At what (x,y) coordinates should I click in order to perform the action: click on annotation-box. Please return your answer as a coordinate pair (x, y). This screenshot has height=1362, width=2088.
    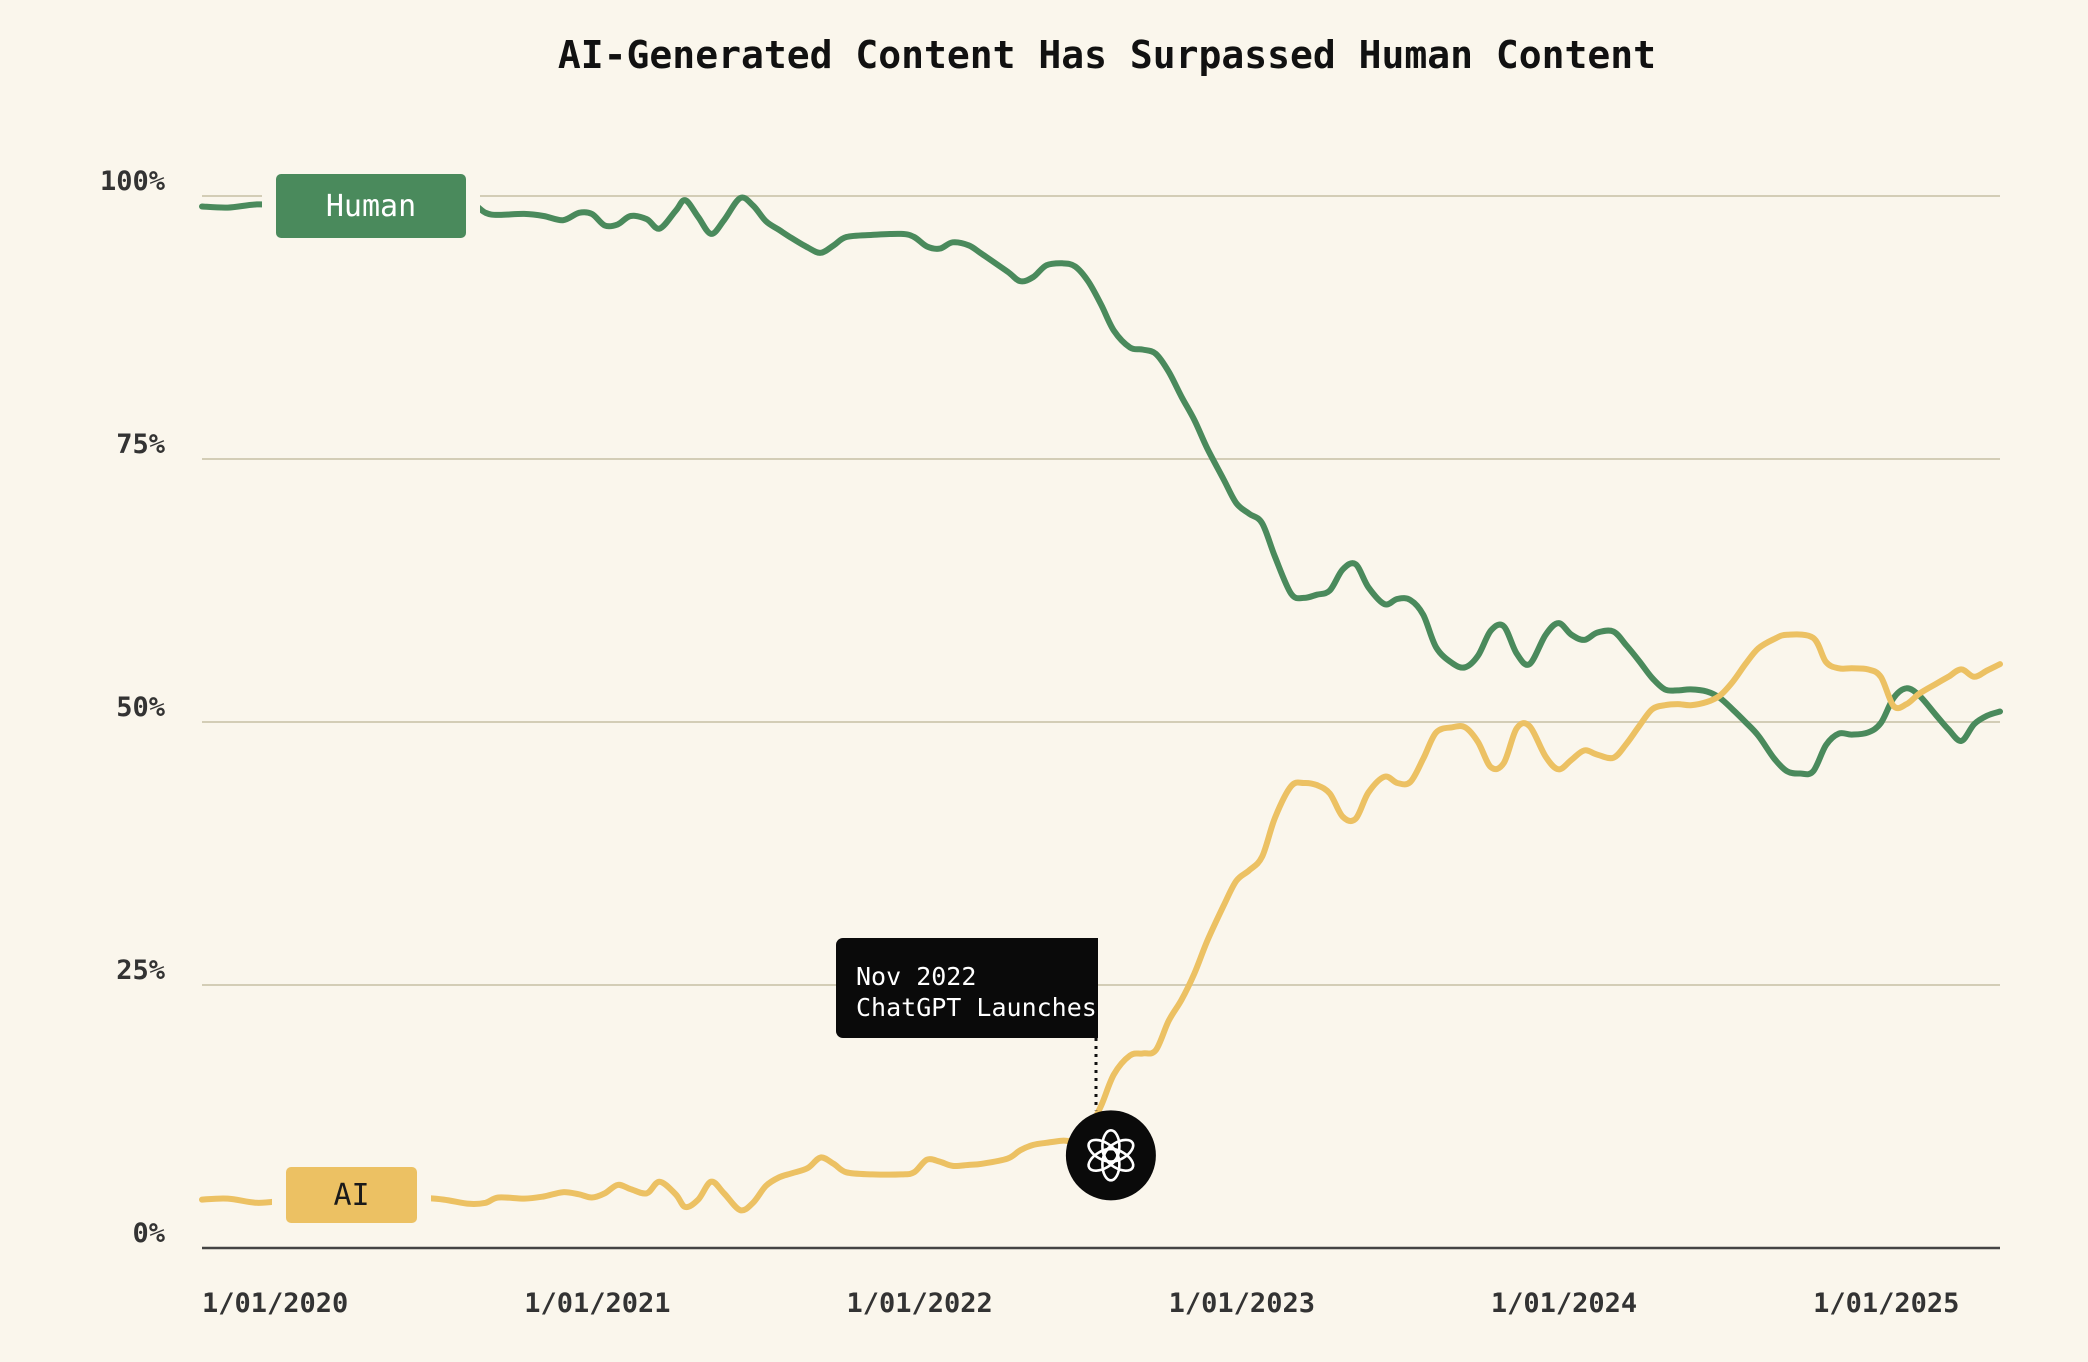
    Looking at the image, I should click on (967, 988).